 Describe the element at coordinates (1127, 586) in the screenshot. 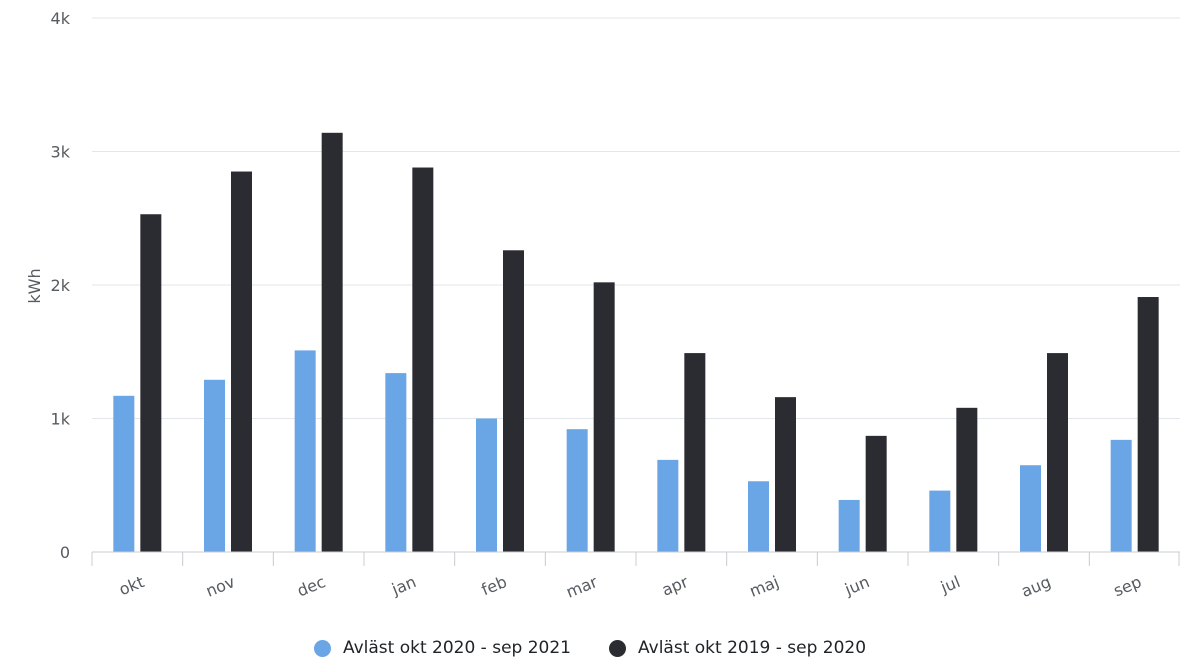

I see `x-tick-label: sep` at that location.